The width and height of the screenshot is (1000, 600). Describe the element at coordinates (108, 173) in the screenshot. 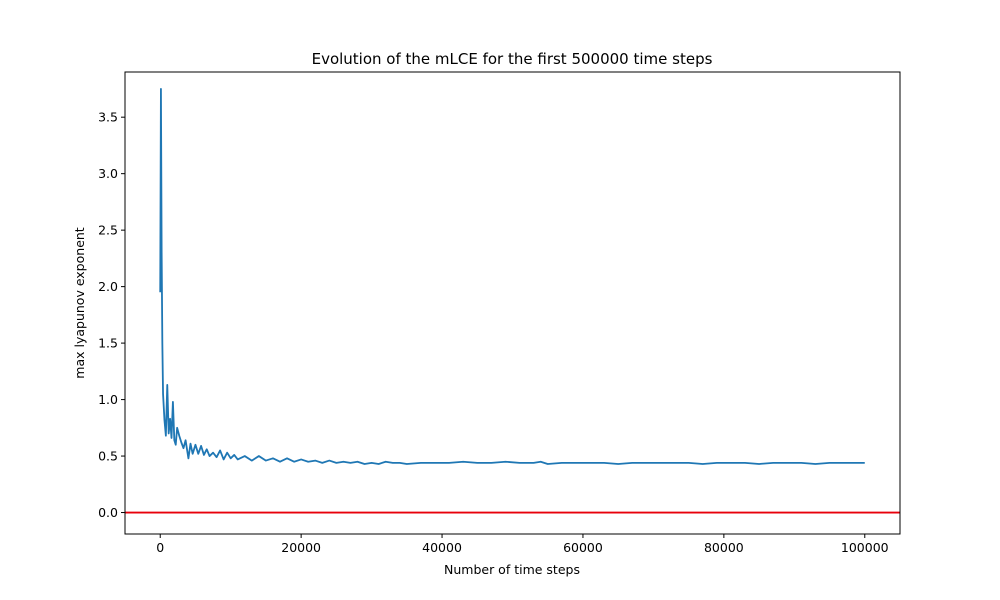

I see `y-tick-label: 3.0` at that location.